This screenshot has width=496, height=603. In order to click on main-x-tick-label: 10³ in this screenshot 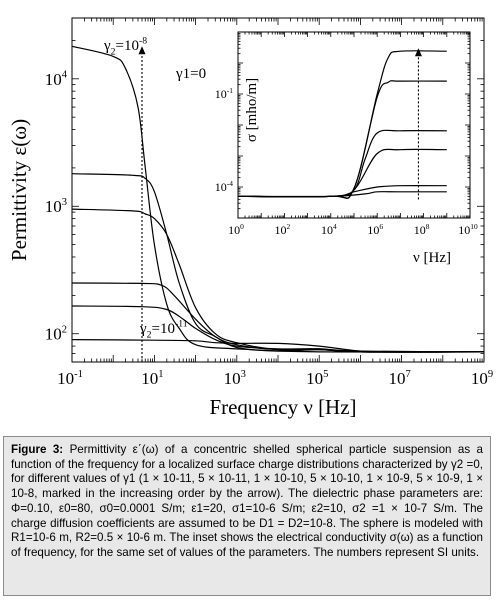, I will do `click(235, 378)`.